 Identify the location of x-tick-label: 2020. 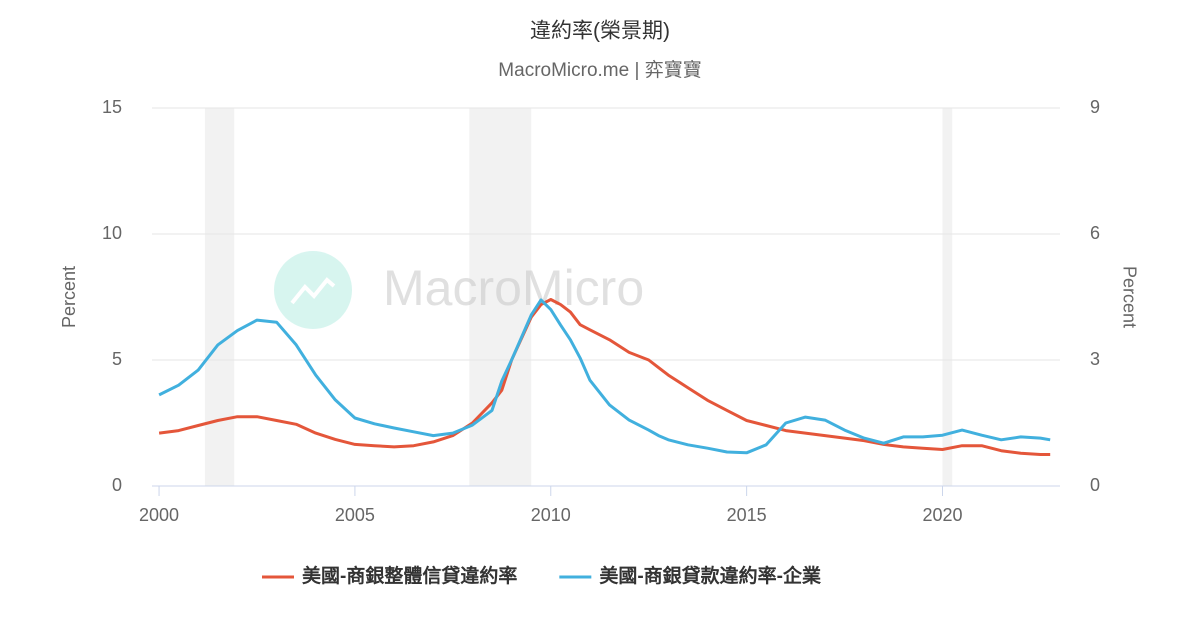
(942, 515).